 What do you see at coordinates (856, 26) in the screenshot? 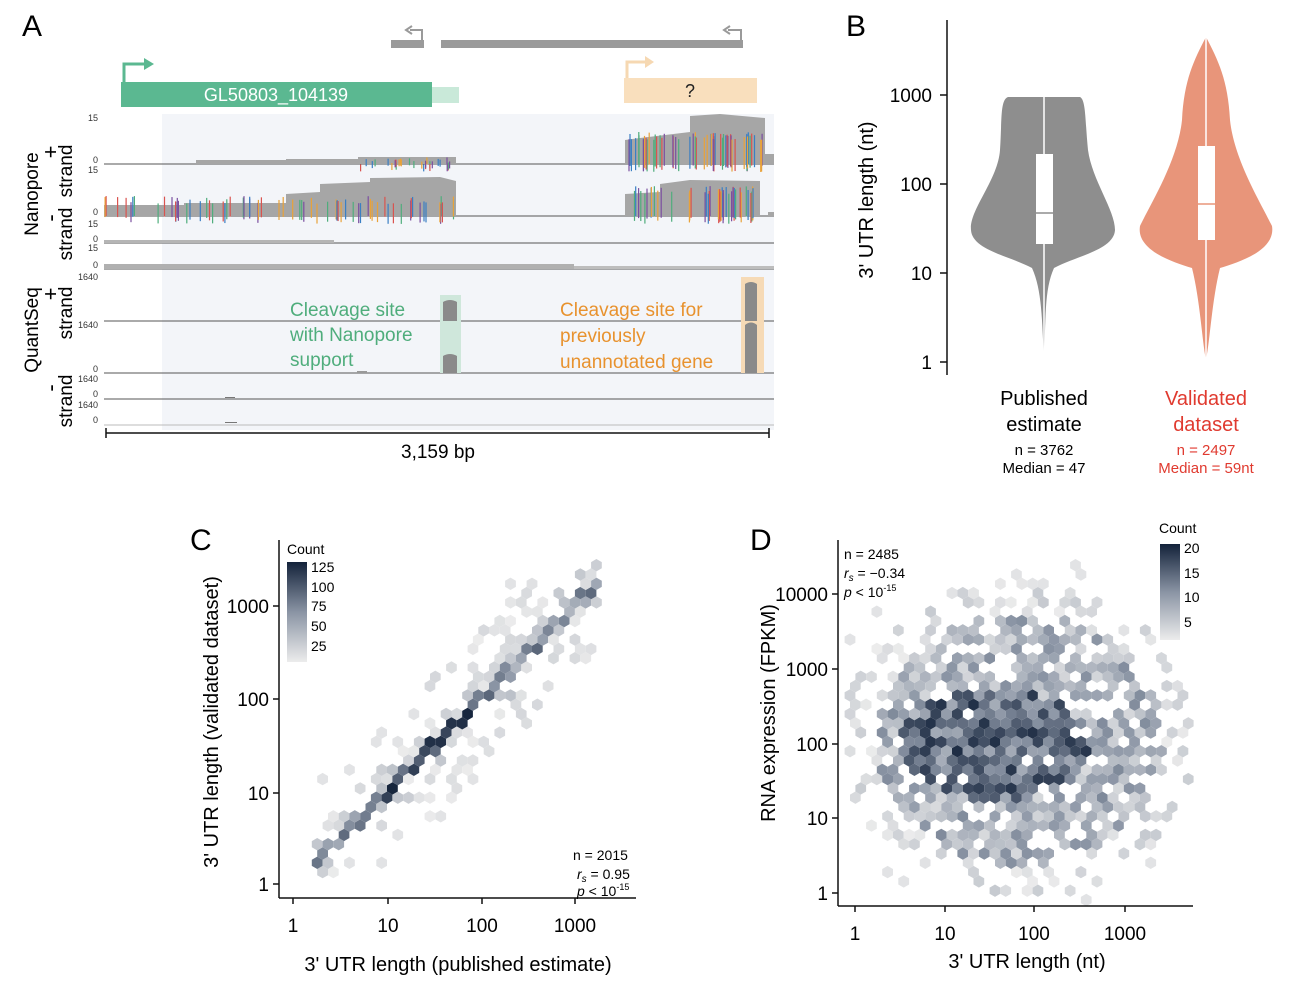
I see `panel-b-label: B` at bounding box center [856, 26].